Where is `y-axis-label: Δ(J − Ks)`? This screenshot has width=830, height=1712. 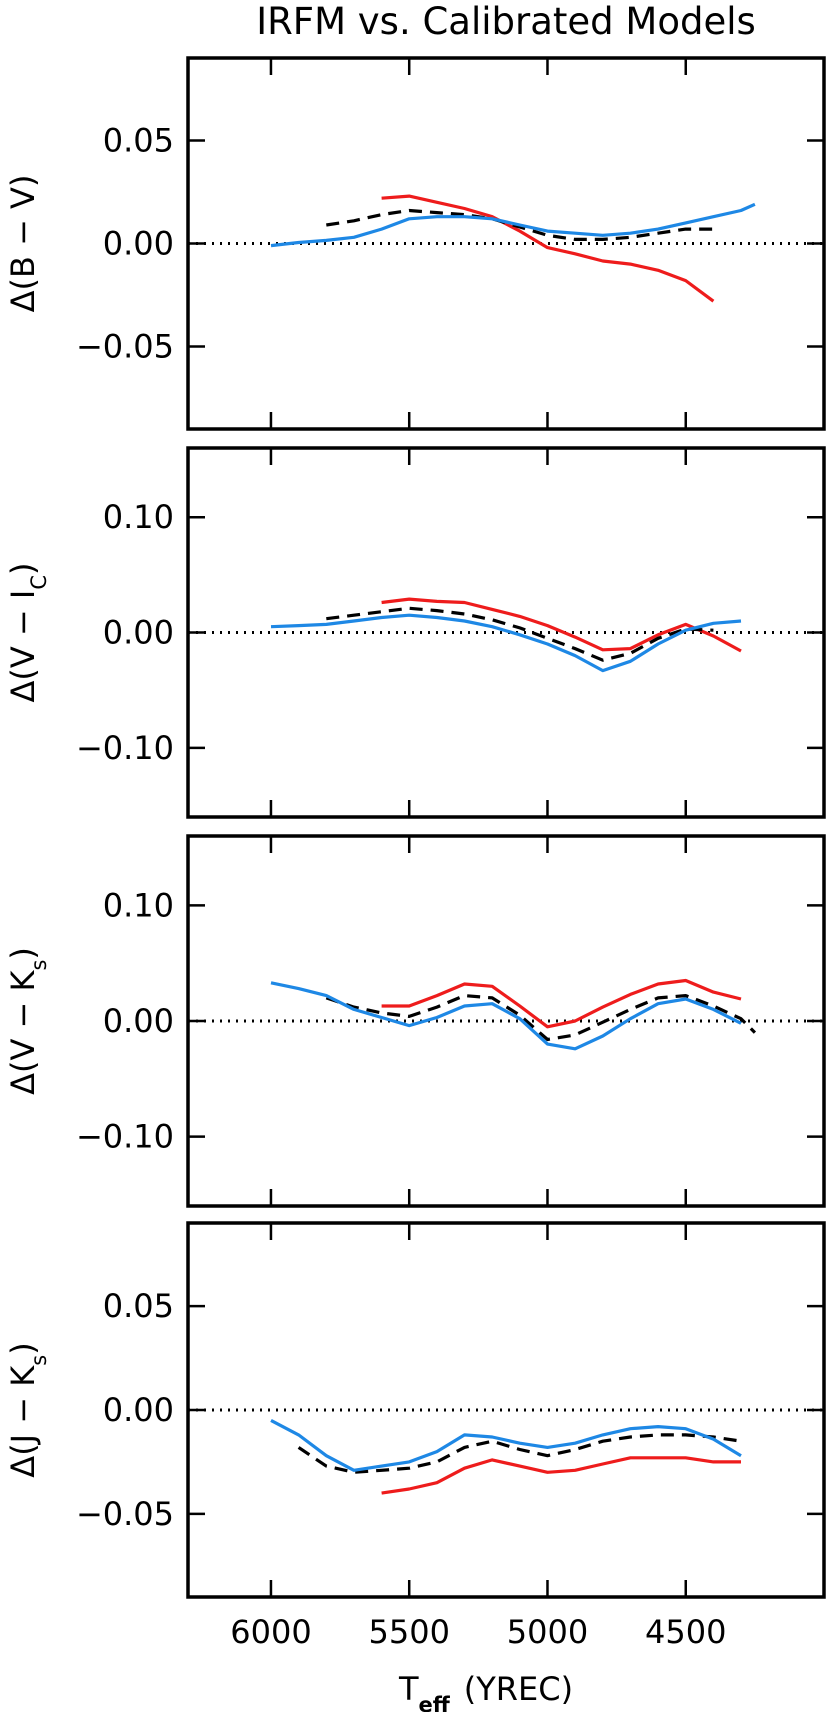 y-axis-label: Δ(J − Ks) is located at coordinates (27, 1409).